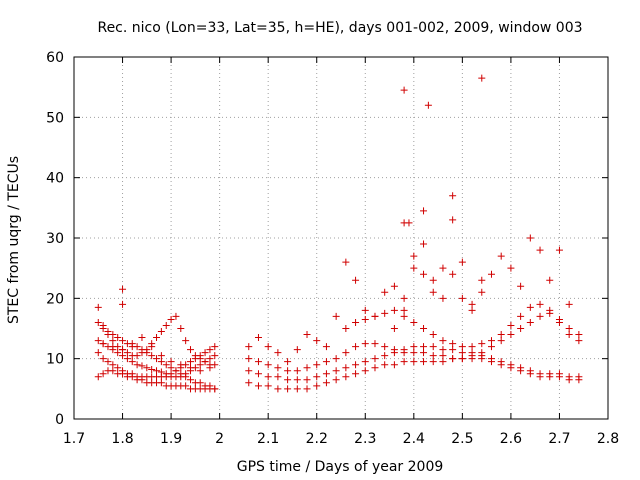  I want to click on x-tick-label: 2.4, so click(414, 439).